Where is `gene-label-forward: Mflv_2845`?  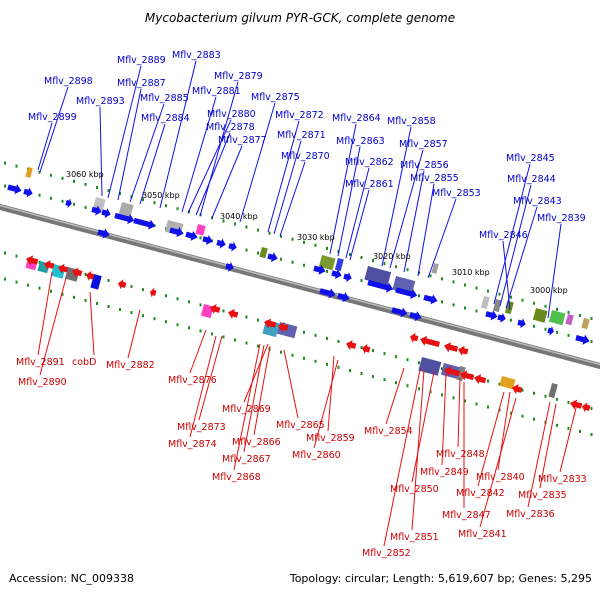
gene-label-forward: Mflv_2845 is located at coordinates (530, 158).